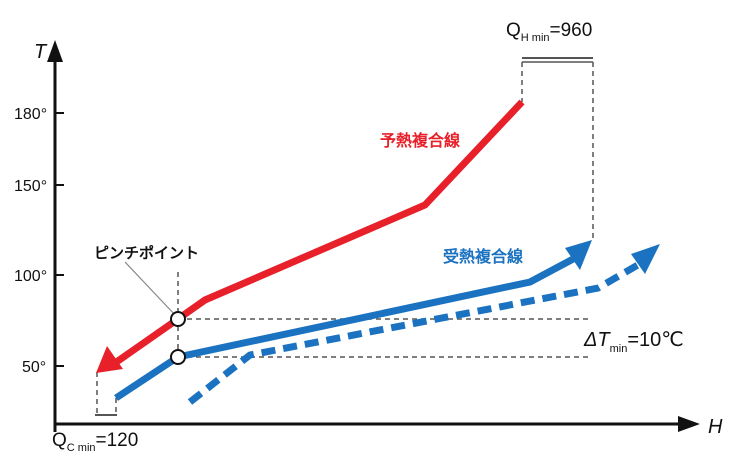 The height and width of the screenshot is (470, 750). I want to click on y-tick-label-180: 180°, so click(30, 114).